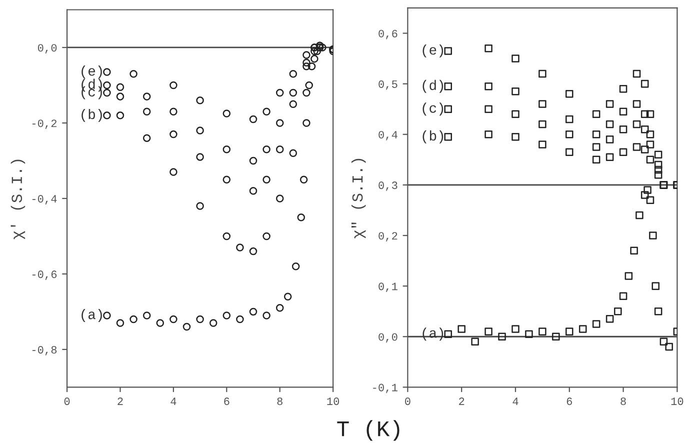 The height and width of the screenshot is (443, 691). Describe the element at coordinates (368, 430) in the screenshot. I see `x-axis-title: T (K)` at that location.